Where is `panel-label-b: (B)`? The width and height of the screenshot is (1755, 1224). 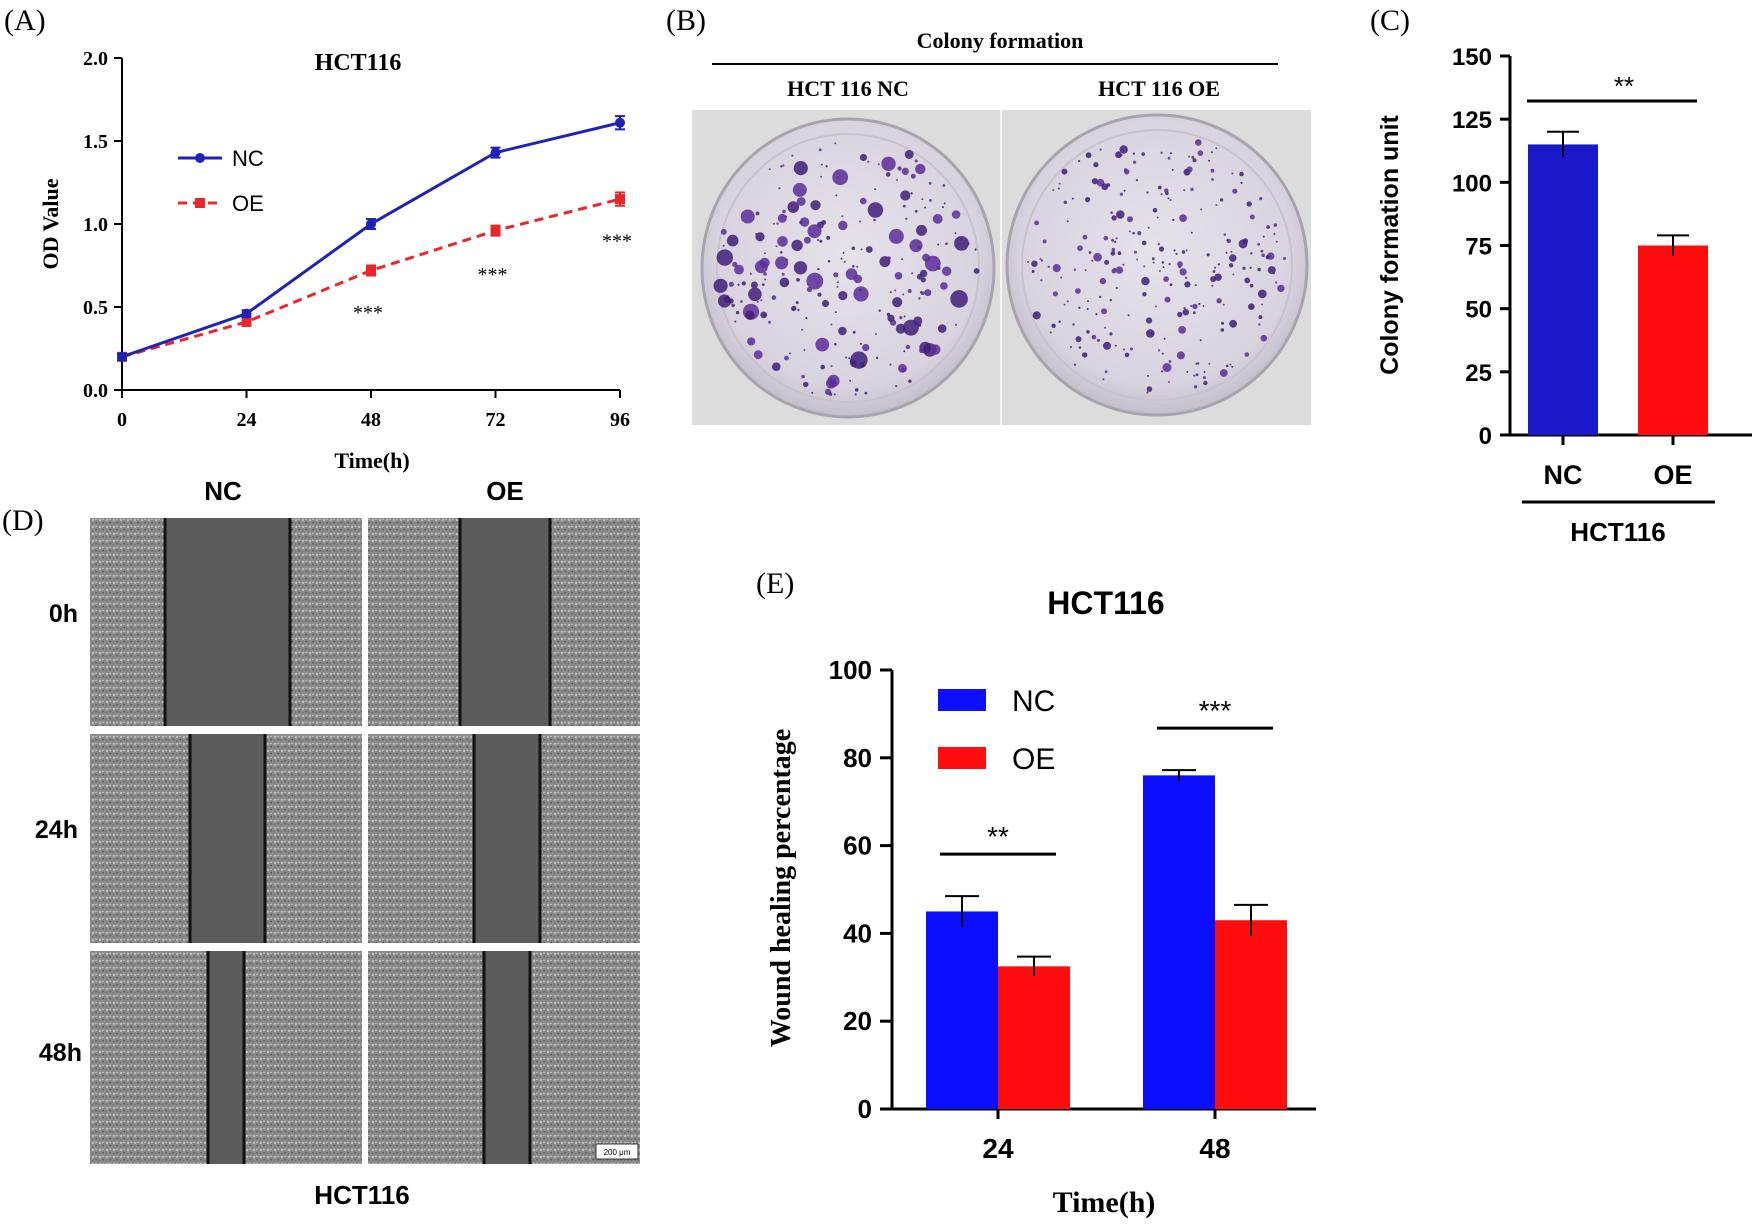
panel-label-b: (B) is located at coordinates (686, 20).